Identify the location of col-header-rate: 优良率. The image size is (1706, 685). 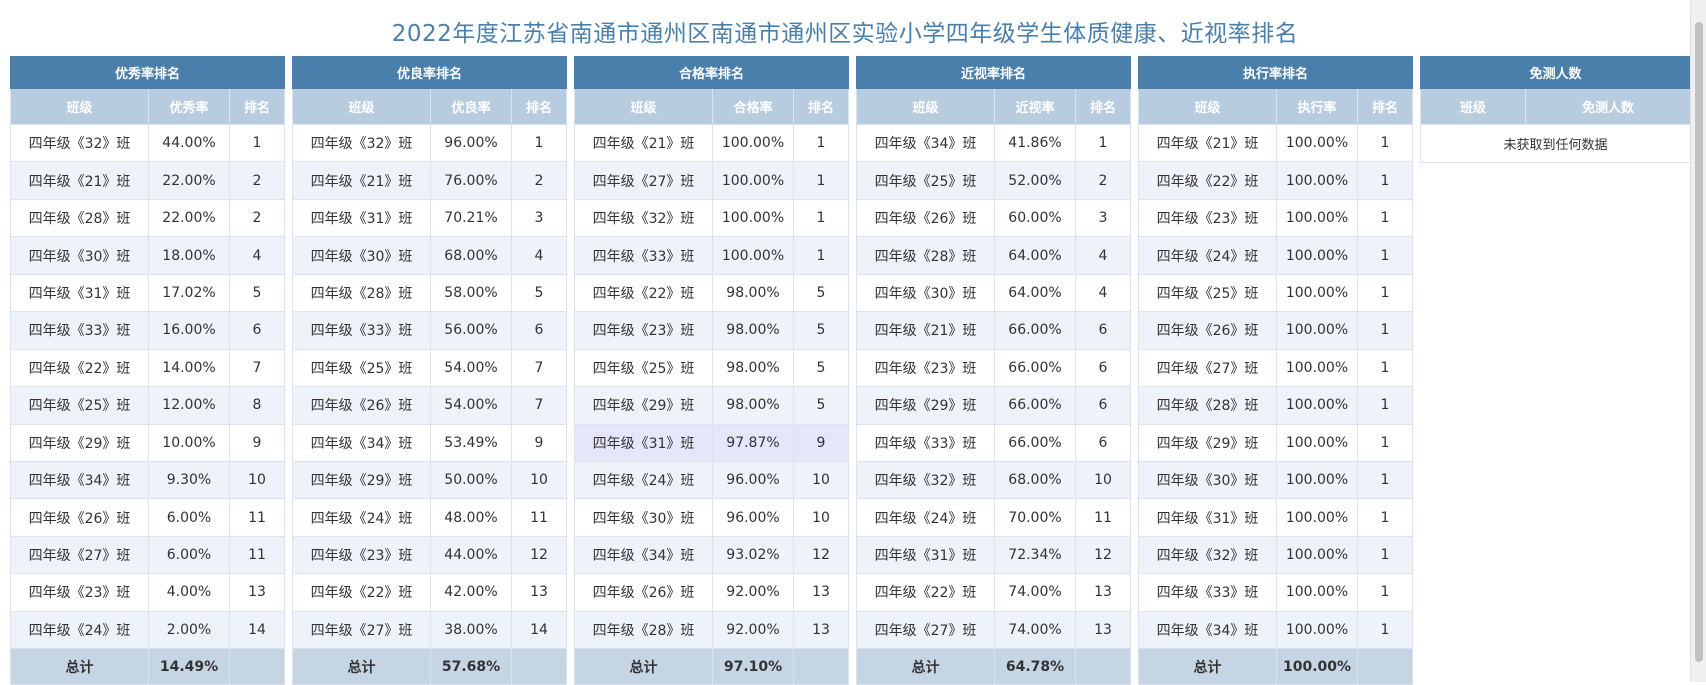
(471, 106).